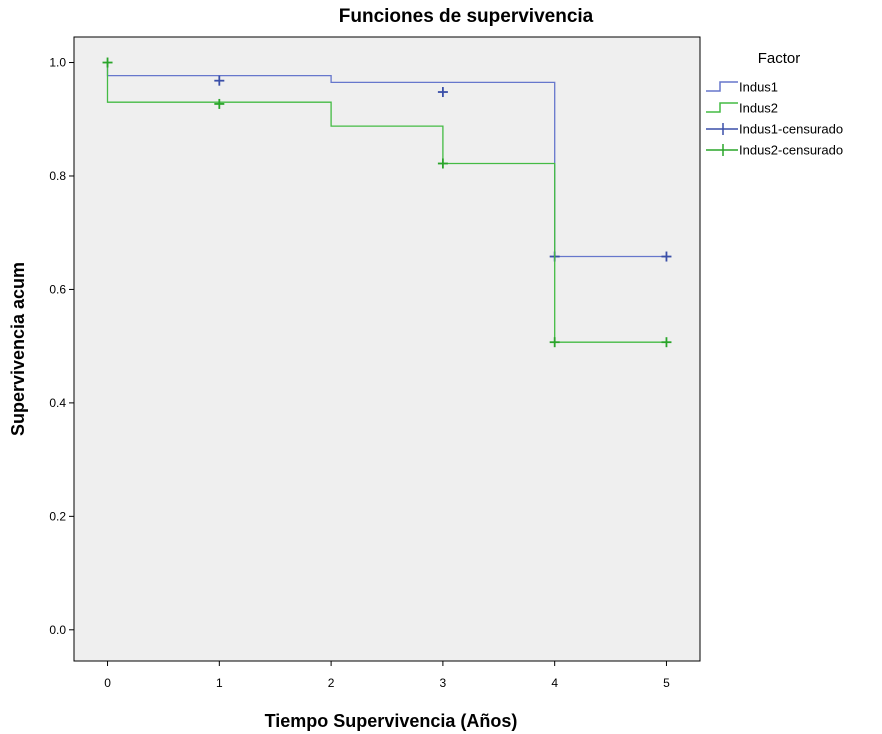 The height and width of the screenshot is (734, 882). Describe the element at coordinates (791, 150) in the screenshot. I see `legend-label: Indus2-censurado` at that location.